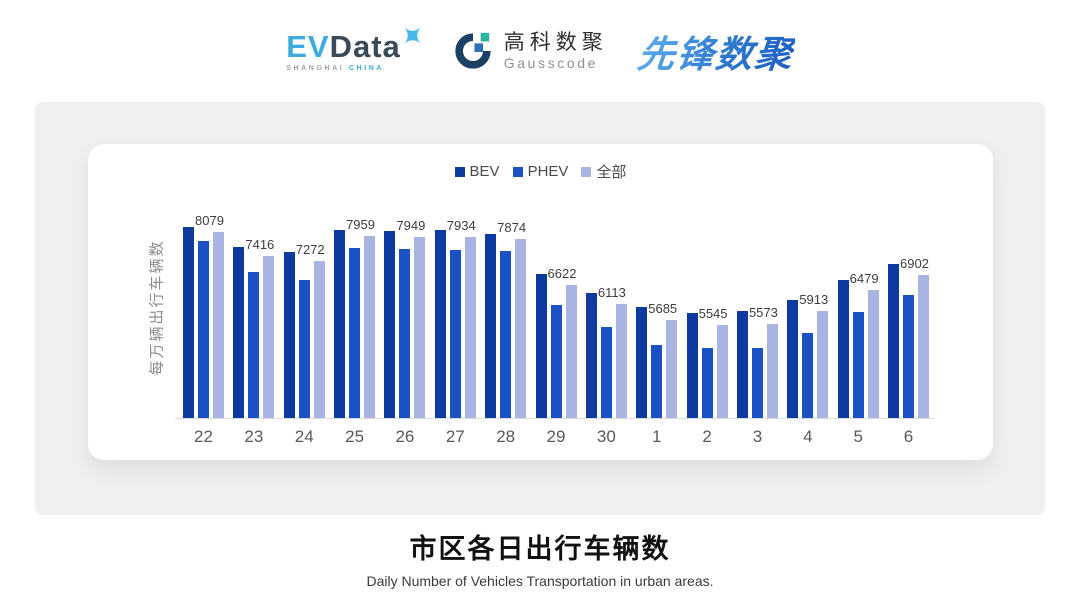  Describe the element at coordinates (873, 354) in the screenshot. I see `bar-全部-5` at that location.